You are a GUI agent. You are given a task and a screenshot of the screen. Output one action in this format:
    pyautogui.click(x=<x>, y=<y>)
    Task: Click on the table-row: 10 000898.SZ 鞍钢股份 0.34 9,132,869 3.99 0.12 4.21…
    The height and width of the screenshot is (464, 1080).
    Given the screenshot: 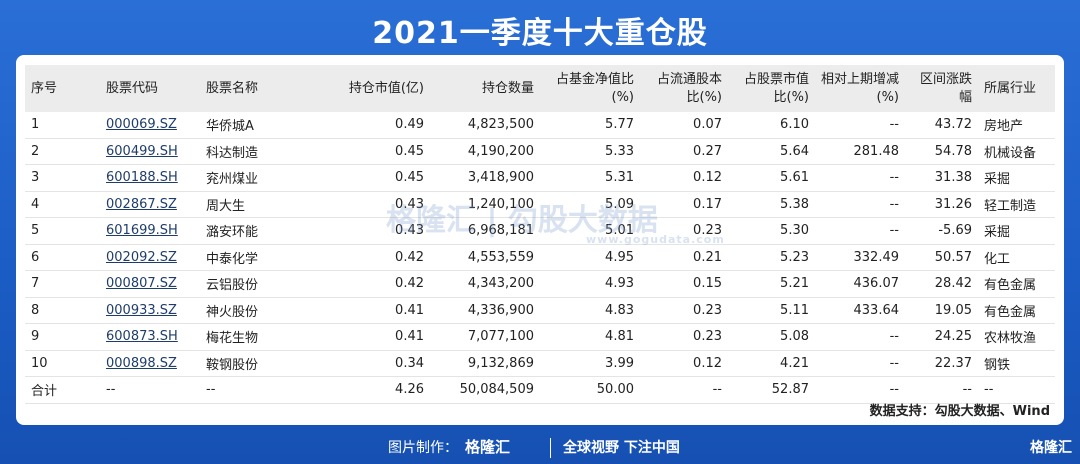 What is the action you would take?
    pyautogui.click(x=540, y=363)
    